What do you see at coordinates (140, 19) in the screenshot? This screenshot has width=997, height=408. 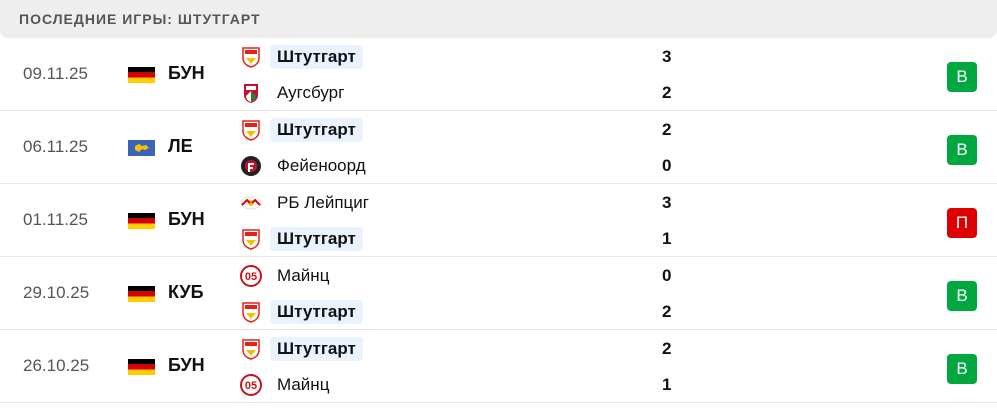 I see `section-title: ПОСЛЕДНИЕ ИГРЫ: ШТУТГАРТ` at bounding box center [140, 19].